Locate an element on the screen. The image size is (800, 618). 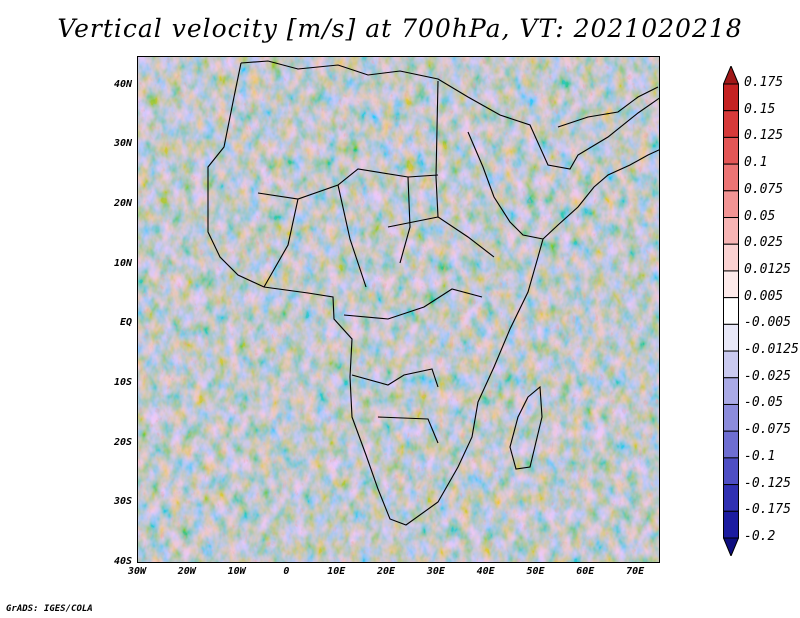
colorbar-tick-label: 0.175 is located at coordinates (764, 82).